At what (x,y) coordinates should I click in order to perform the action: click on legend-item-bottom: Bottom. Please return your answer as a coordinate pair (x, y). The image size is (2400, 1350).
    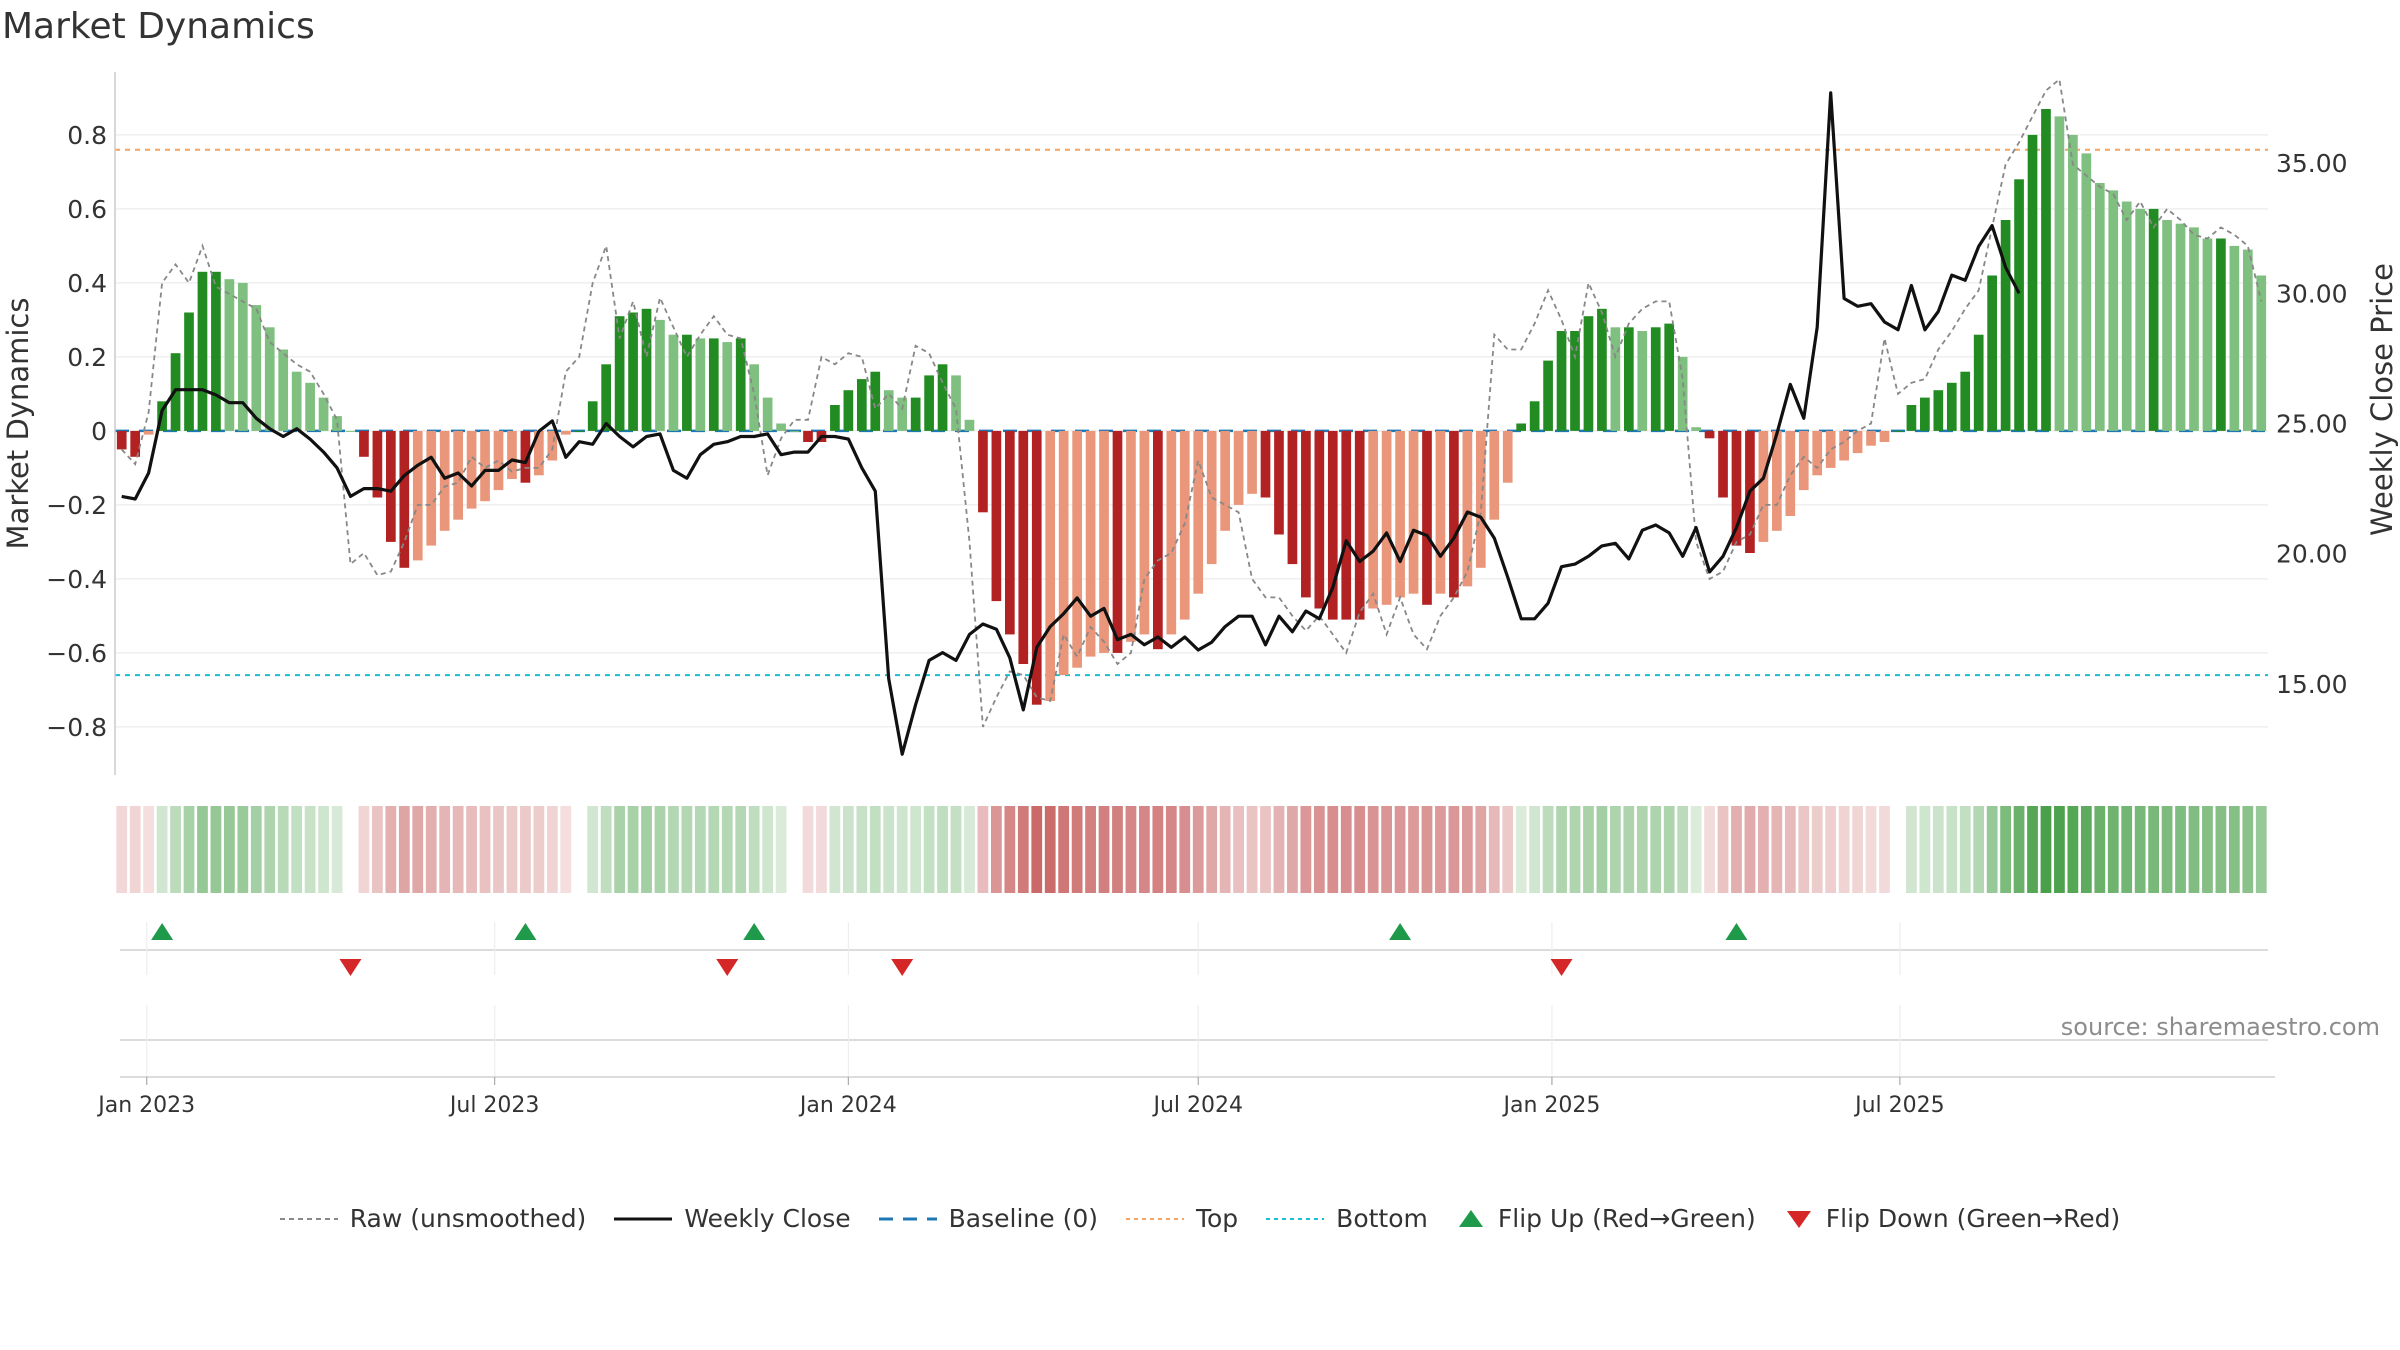
    Looking at the image, I should click on (1347, 1218).